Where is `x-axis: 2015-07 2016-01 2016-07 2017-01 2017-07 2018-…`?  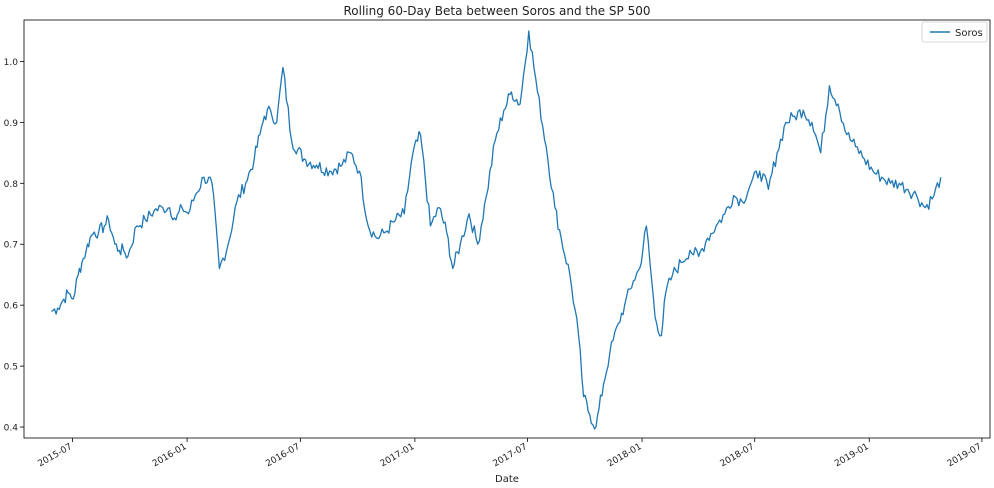 x-axis: 2015-07 2016-01 2016-07 2017-01 2017-07 2018-… is located at coordinates (509, 453).